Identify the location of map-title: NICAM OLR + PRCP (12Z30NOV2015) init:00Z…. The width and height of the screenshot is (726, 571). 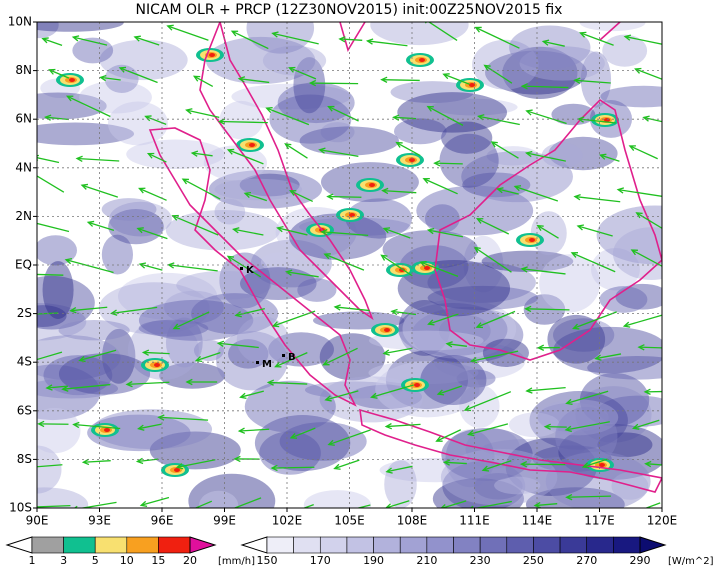
(349, 10).